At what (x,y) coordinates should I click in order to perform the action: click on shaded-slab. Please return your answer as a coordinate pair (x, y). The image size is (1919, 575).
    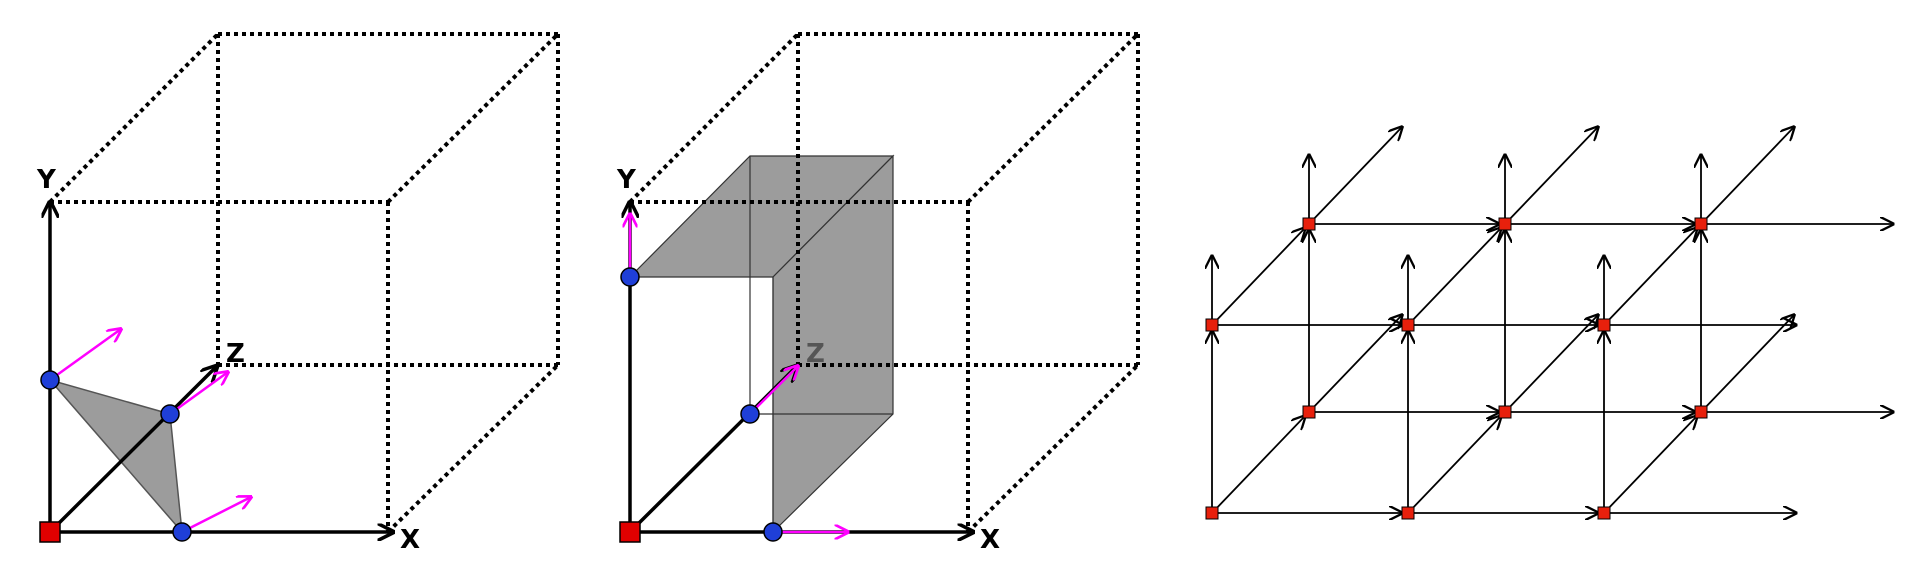
    Looking at the image, I should click on (761, 344).